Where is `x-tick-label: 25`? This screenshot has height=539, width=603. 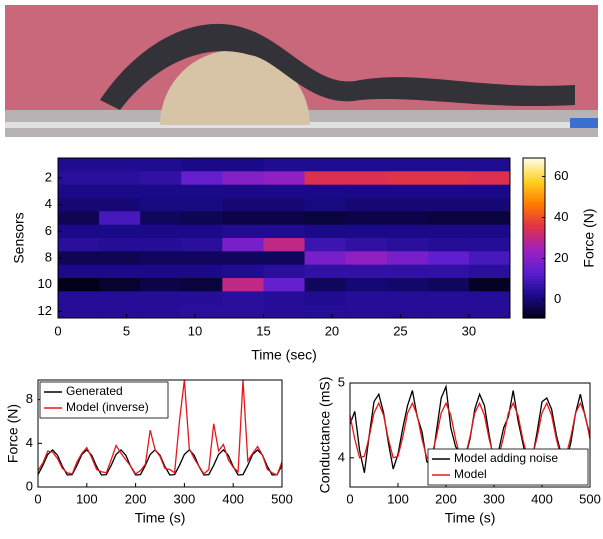 x-tick-label: 25 is located at coordinates (400, 330).